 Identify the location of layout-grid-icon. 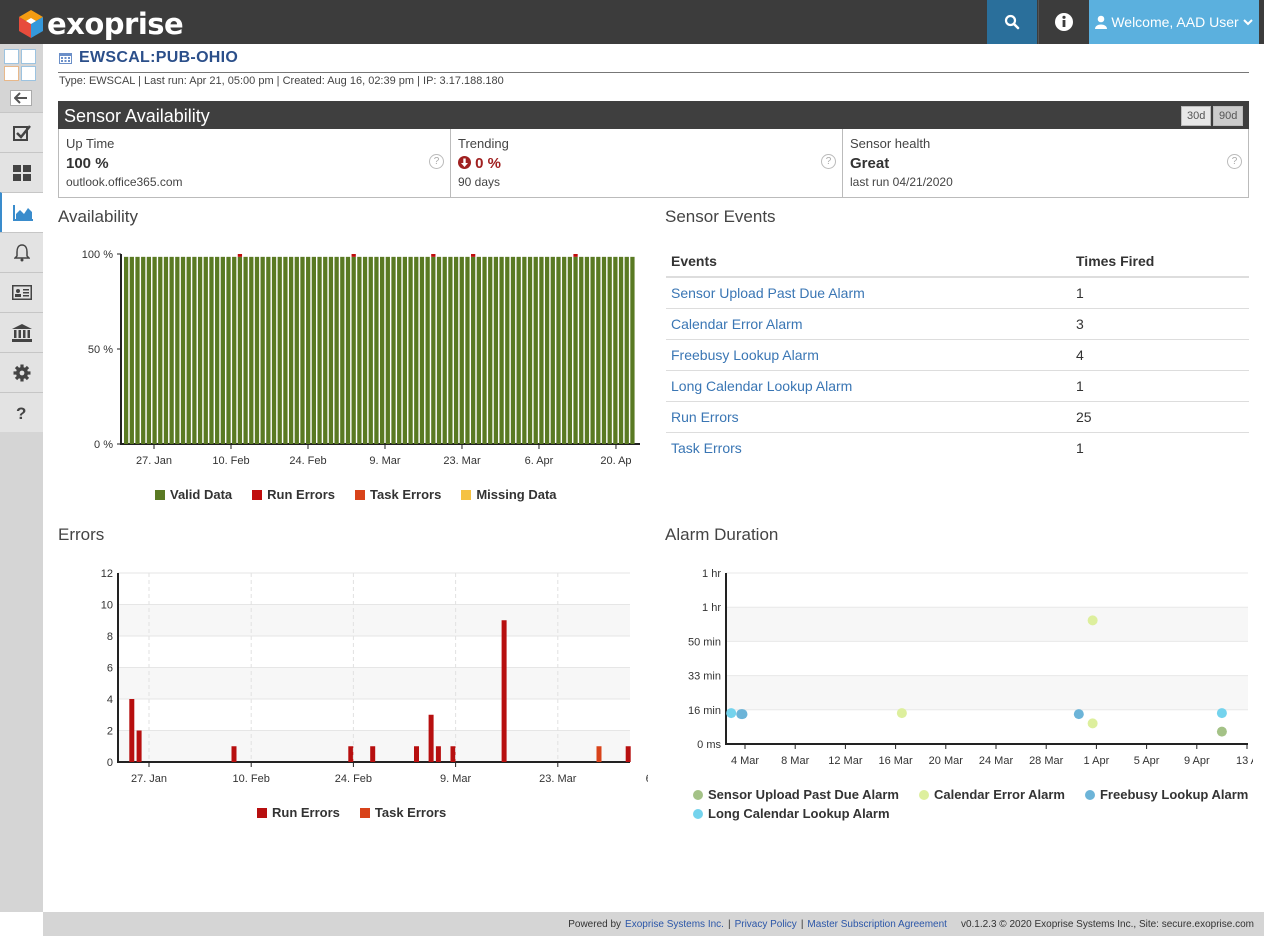
(21, 66).